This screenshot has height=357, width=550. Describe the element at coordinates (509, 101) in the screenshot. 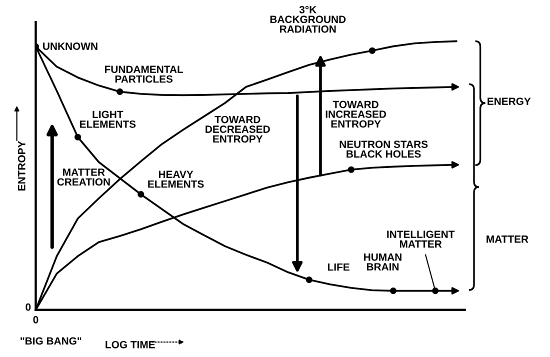

I see `text: ENERGY` at that location.